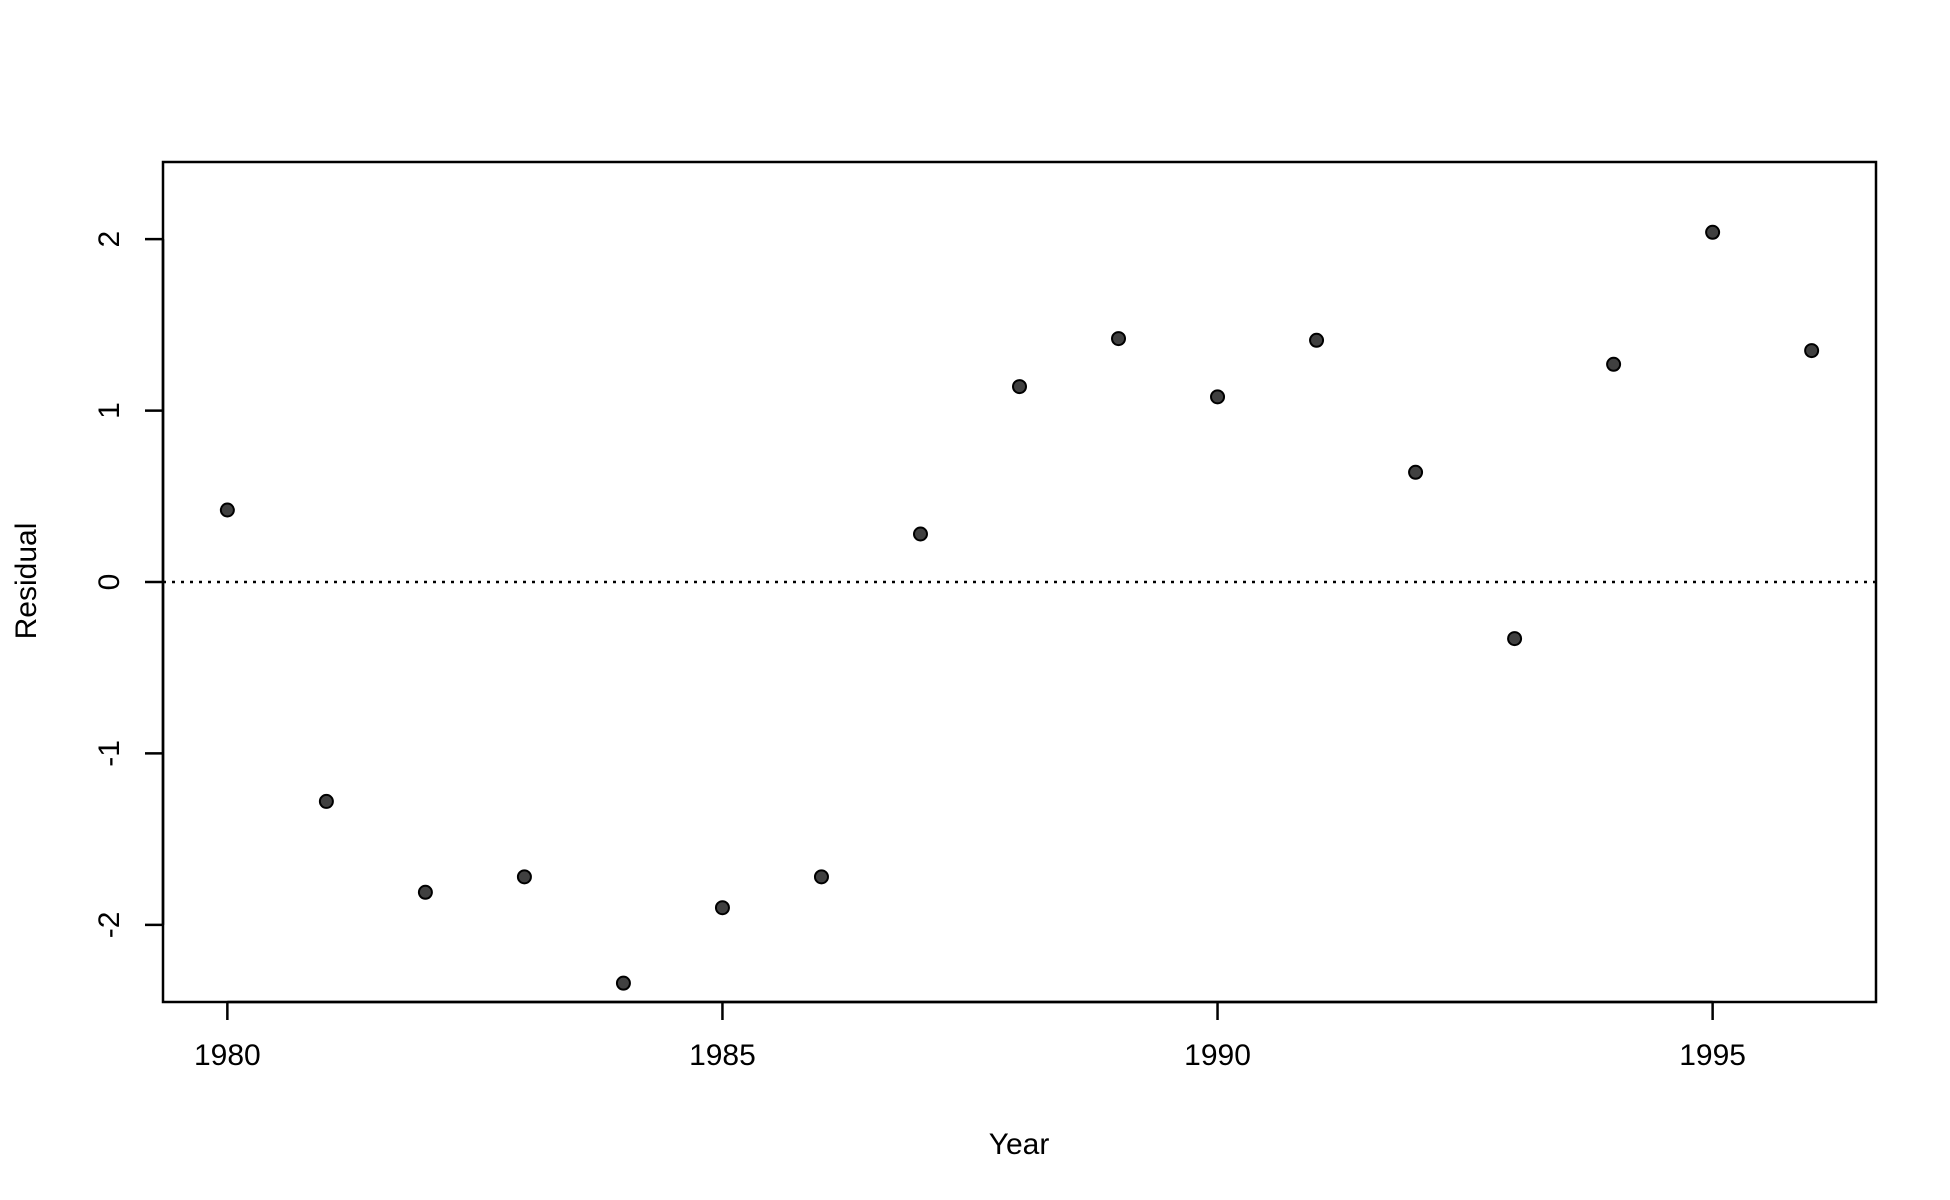 This screenshot has width=1950, height=1200. Describe the element at coordinates (26, 581) in the screenshot. I see `y-axis-label: Residual` at that location.